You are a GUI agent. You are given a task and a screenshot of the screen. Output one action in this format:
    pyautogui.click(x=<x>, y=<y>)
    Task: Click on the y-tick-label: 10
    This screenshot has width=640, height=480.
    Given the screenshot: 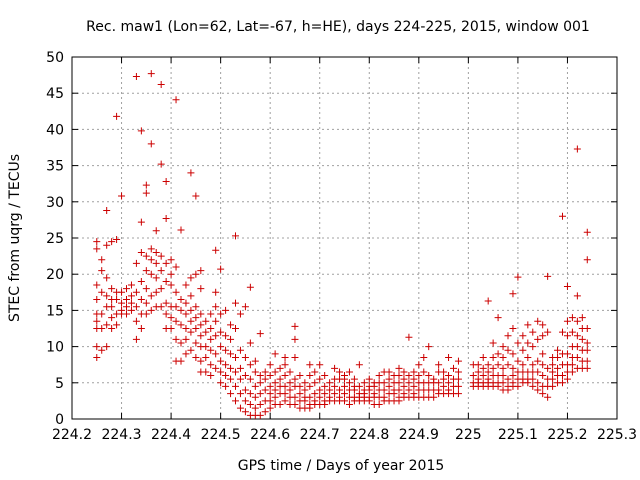 What is the action you would take?
    pyautogui.click(x=55, y=348)
    